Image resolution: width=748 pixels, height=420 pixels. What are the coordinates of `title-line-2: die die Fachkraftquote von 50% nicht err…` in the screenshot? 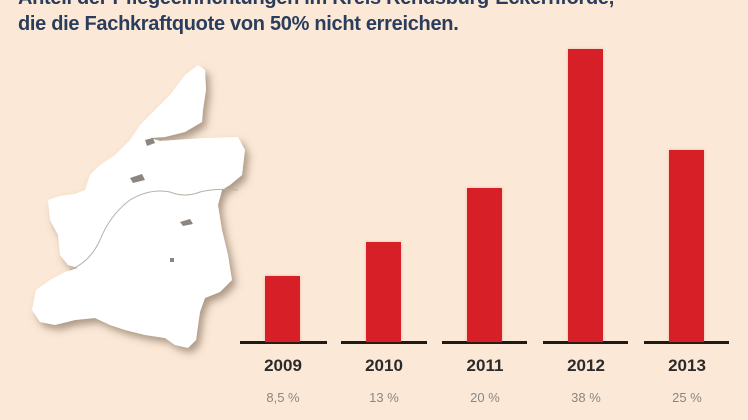 It's located at (238, 24).